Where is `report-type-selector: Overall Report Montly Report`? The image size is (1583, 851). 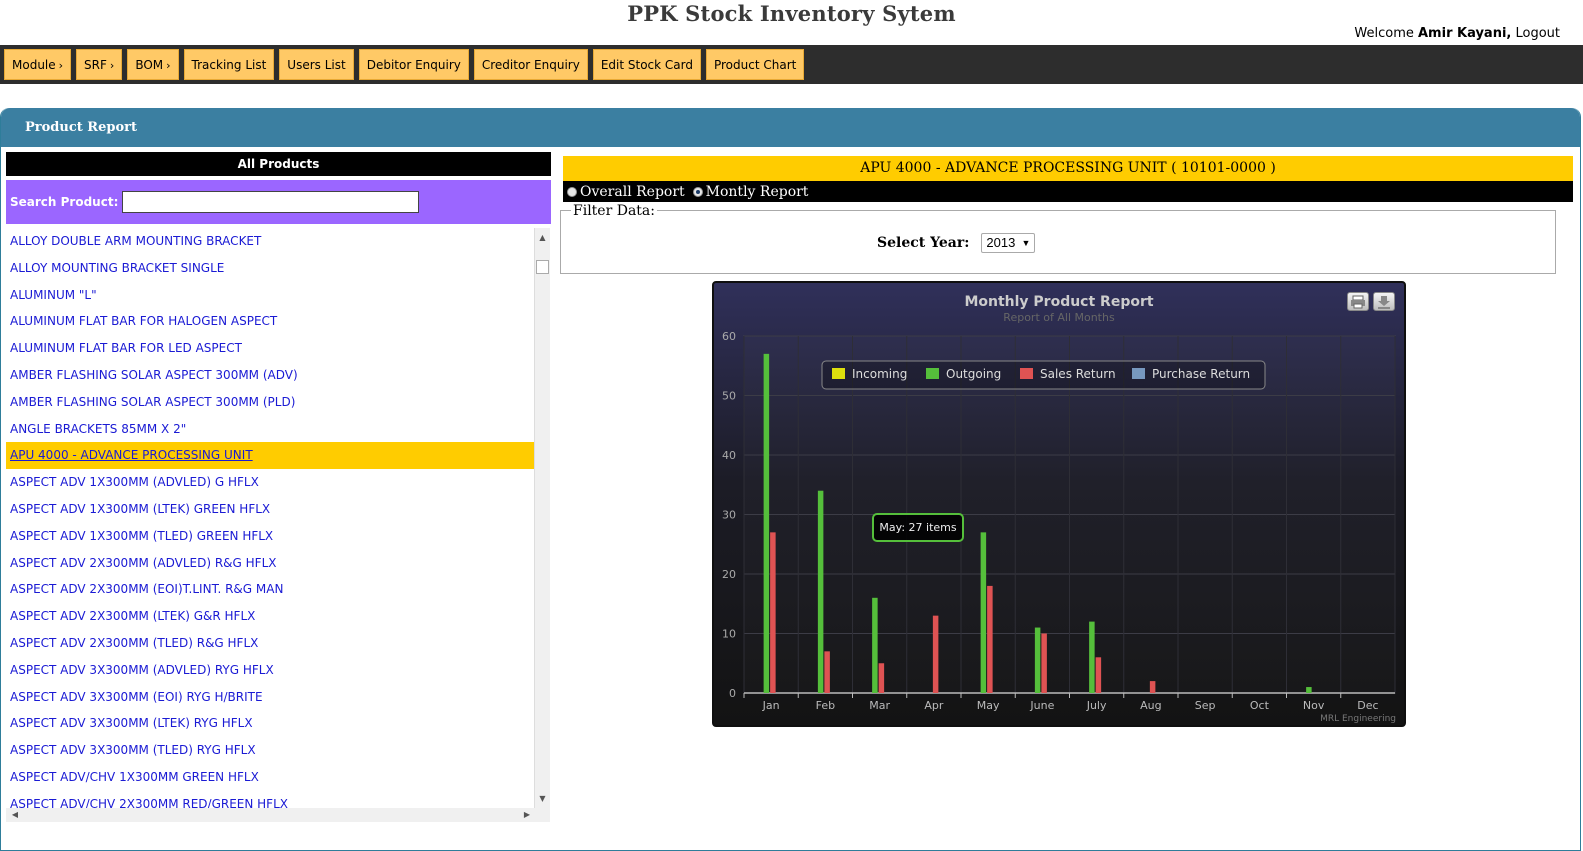
report-type-selector: Overall Report Montly Report is located at coordinates (1068, 191).